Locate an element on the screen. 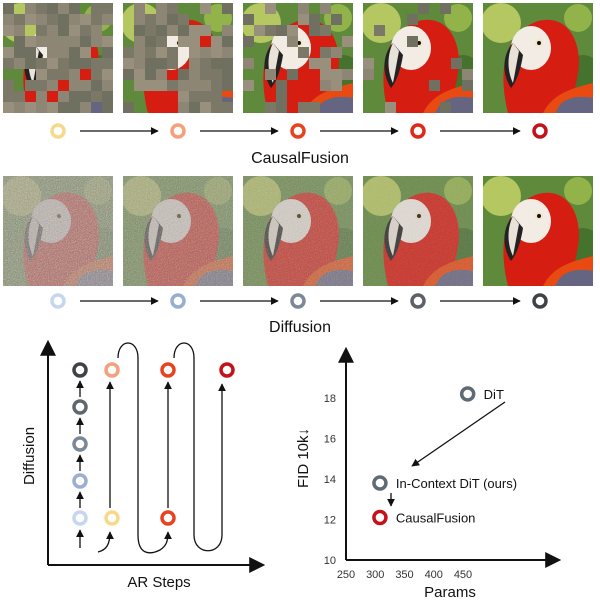 This screenshot has height=605, width=600. chart-point-label: In-Context DiT (ours) is located at coordinates (456, 483).